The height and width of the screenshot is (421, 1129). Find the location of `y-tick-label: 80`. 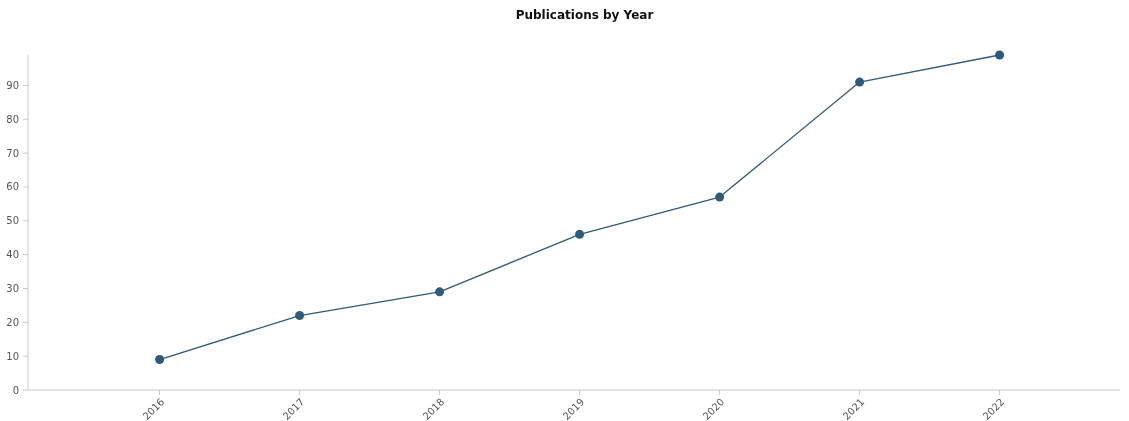

y-tick-label: 80 is located at coordinates (12, 119).